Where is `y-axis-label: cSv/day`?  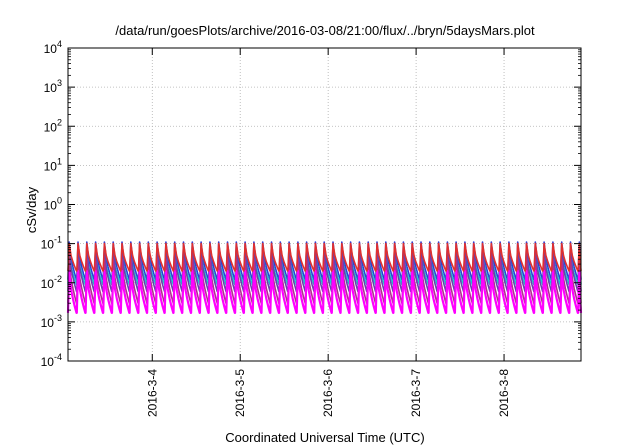 y-axis-label: cSv/day is located at coordinates (31, 209).